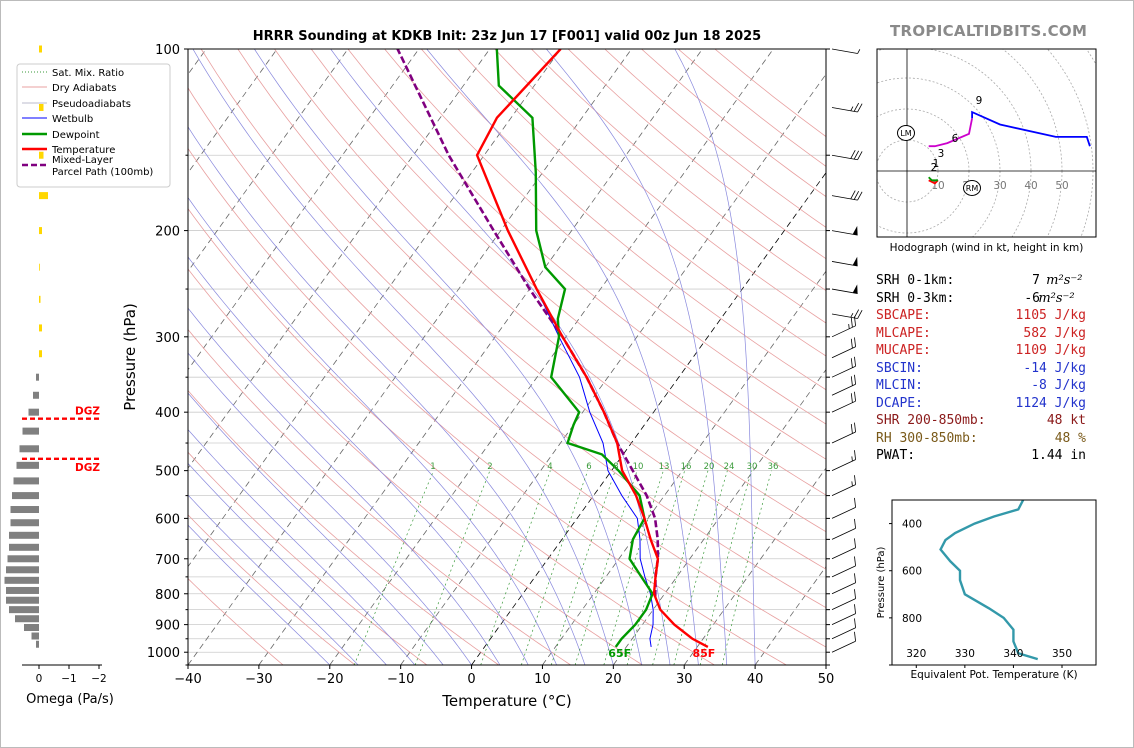 The height and width of the screenshot is (748, 1134). I want to click on stat-value-number: 7, so click(1036, 280).